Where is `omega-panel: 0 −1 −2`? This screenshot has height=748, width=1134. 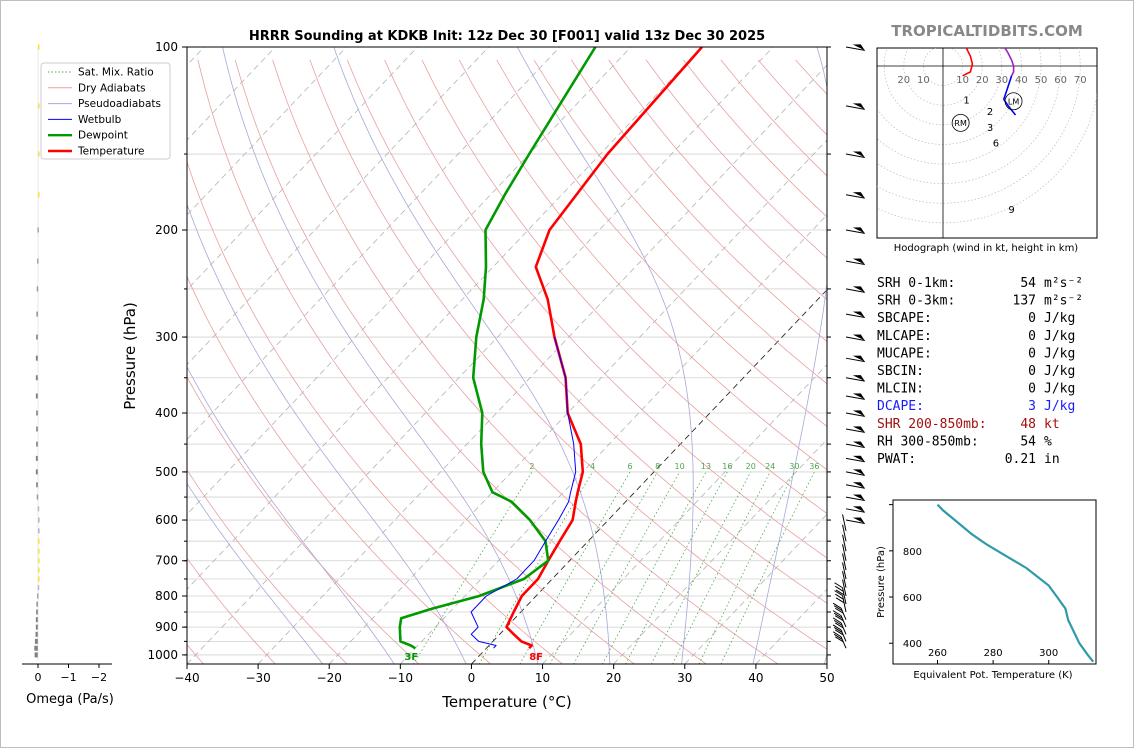
omega-panel: 0 −1 −2 is located at coordinates (67, 364).